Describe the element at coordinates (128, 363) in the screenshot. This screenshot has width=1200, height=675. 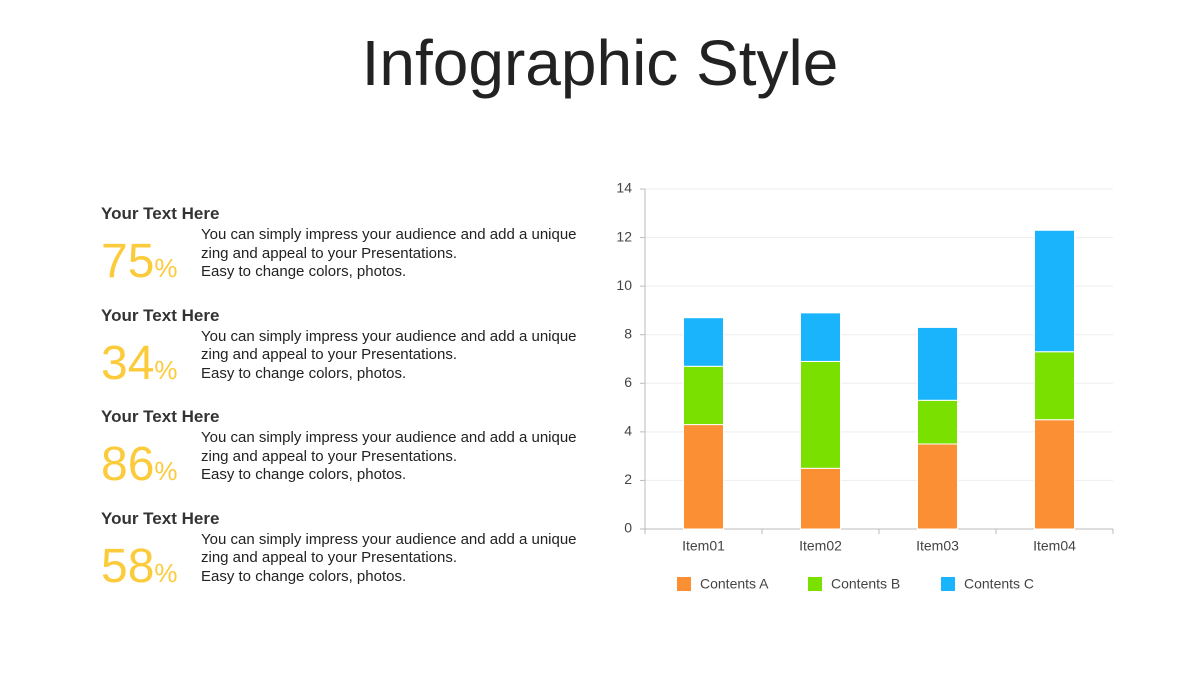
I see `stat-value: 34` at that location.